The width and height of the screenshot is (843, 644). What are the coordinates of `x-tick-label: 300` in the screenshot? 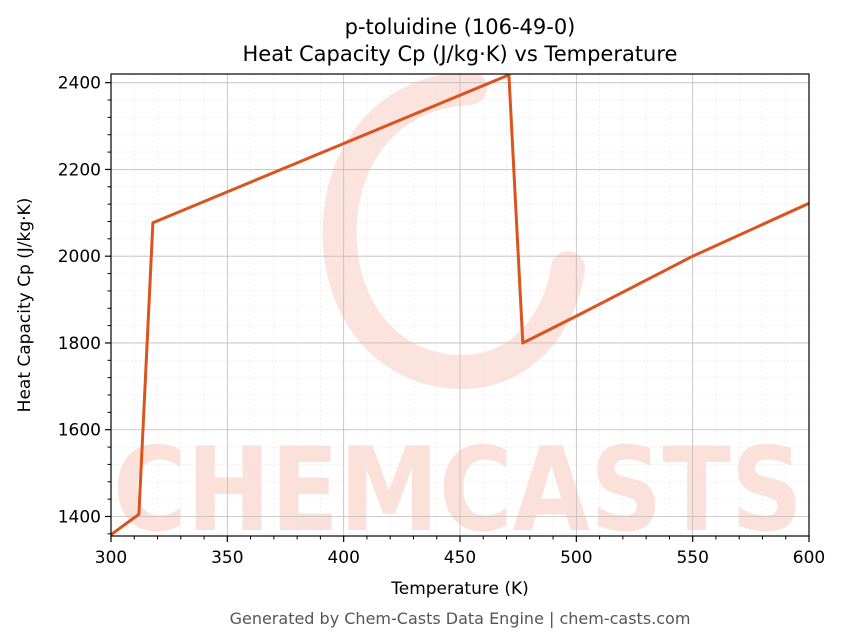 It's located at (111, 558).